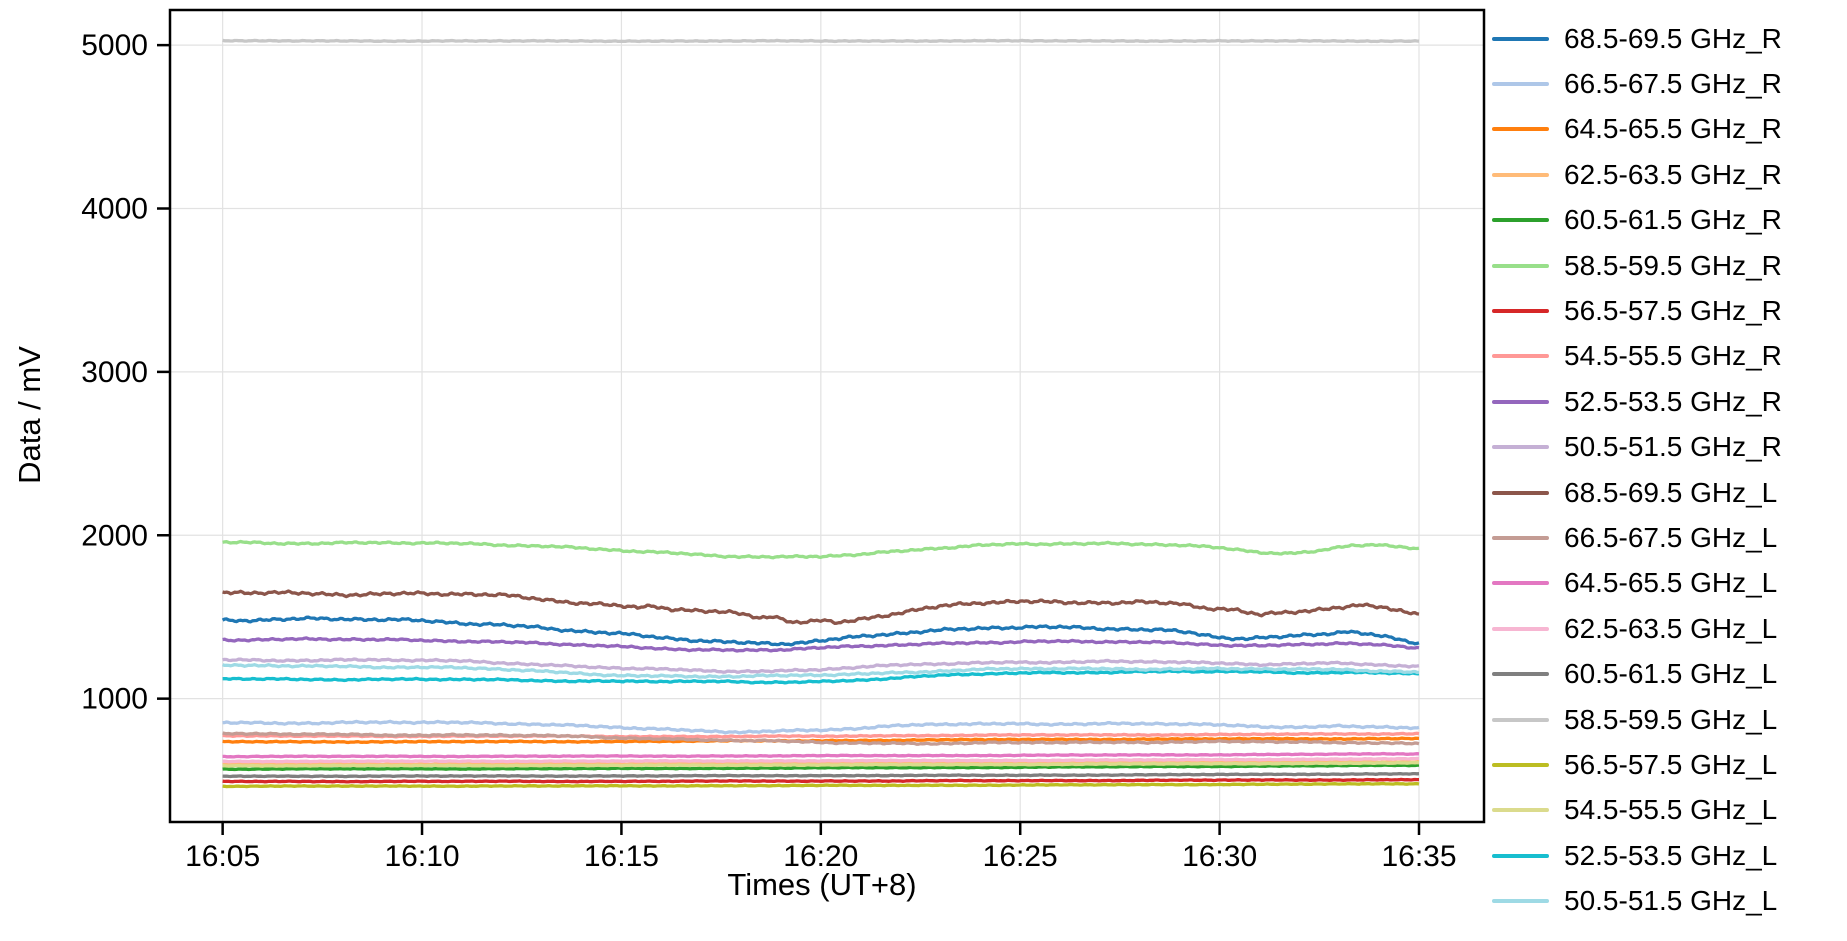 Image resolution: width=1847 pixels, height=941 pixels. I want to click on series-line-56.5-57.5 GHz_L, so click(821, 785).